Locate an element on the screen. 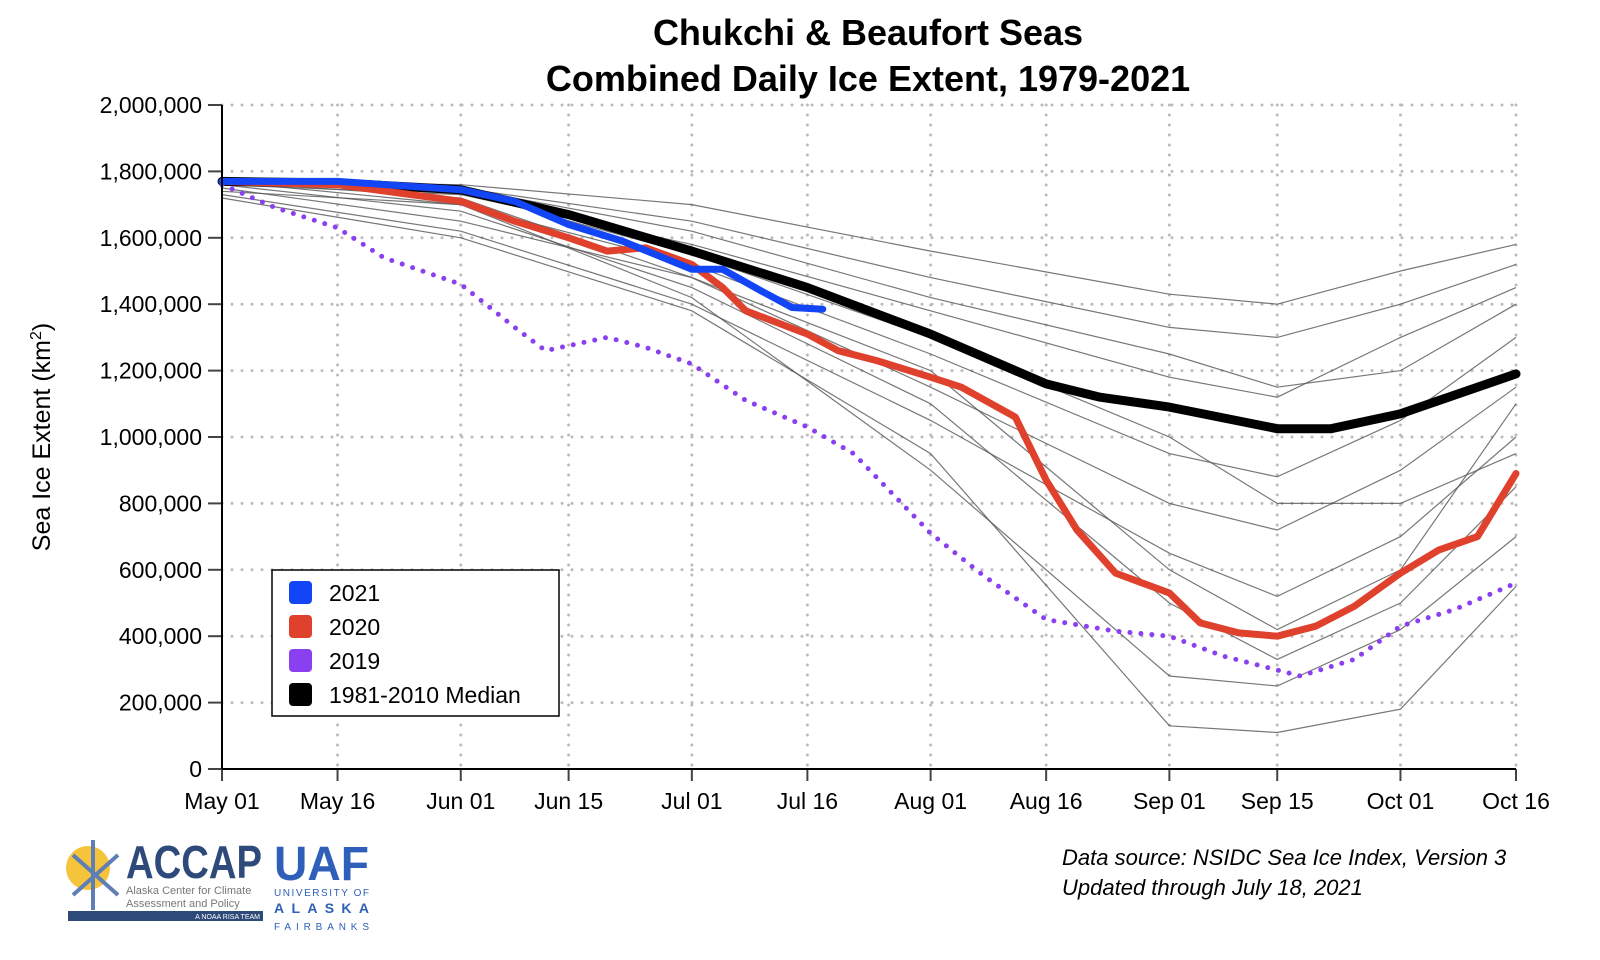 The image size is (1600, 960). x-tick-label: Jun 15 is located at coordinates (568, 801).